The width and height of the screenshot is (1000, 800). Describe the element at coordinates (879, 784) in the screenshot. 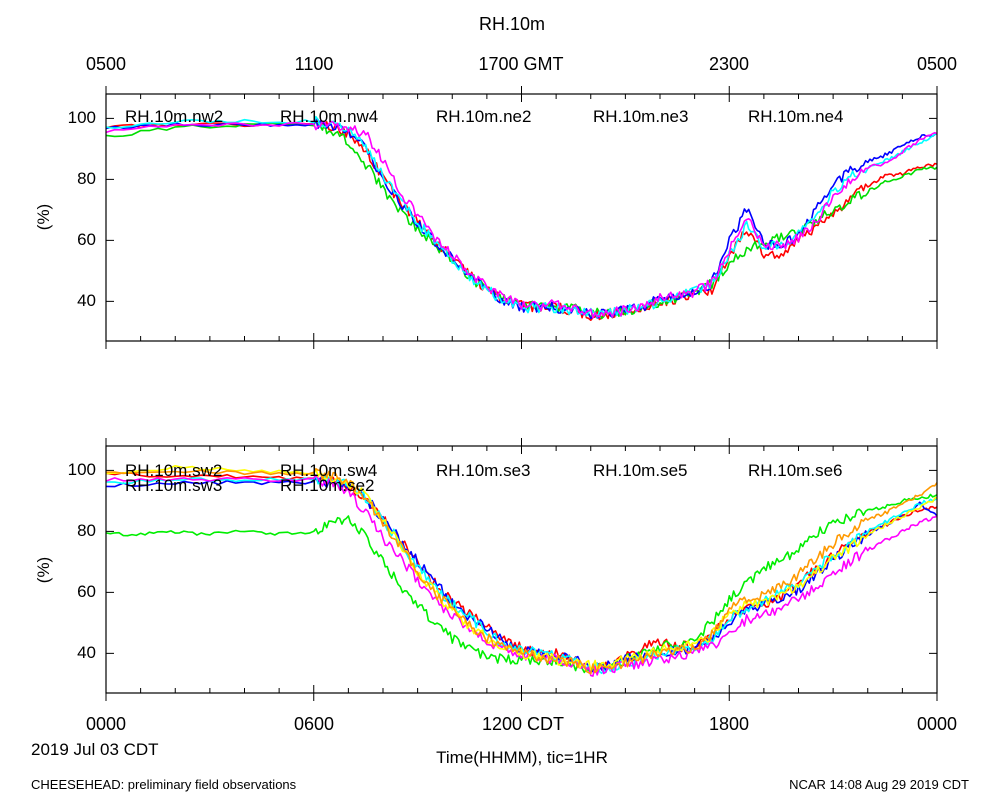

I see `footer-right: NCAR 14:08 Aug 29 2019 CDT` at that location.